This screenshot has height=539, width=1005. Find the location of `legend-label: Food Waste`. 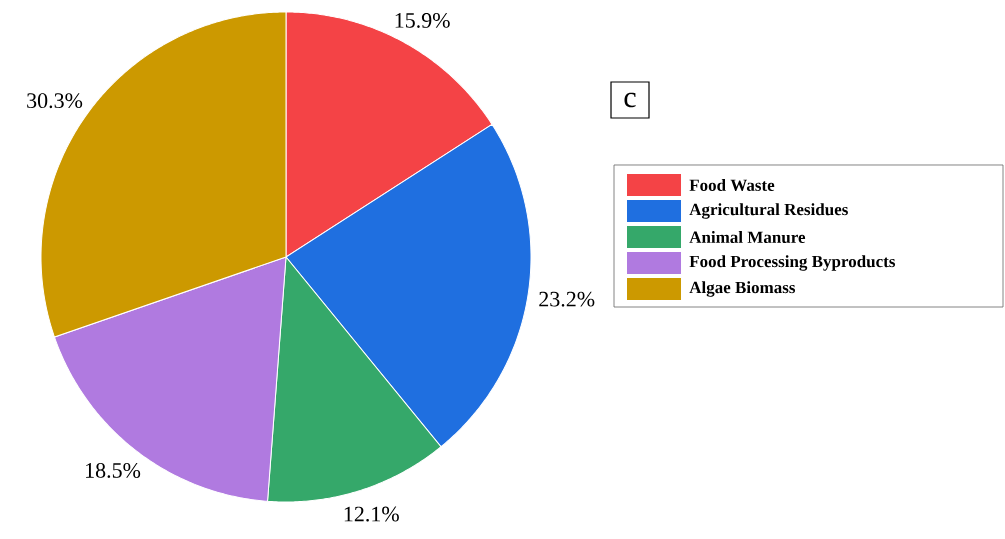

legend-label: Food Waste is located at coordinates (732, 185).